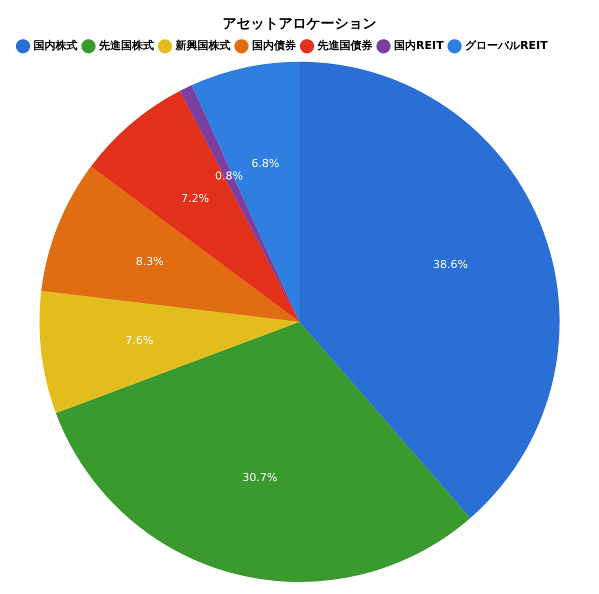  Describe the element at coordinates (345, 45) in the screenshot. I see `legend-label: 先進国債券` at that location.